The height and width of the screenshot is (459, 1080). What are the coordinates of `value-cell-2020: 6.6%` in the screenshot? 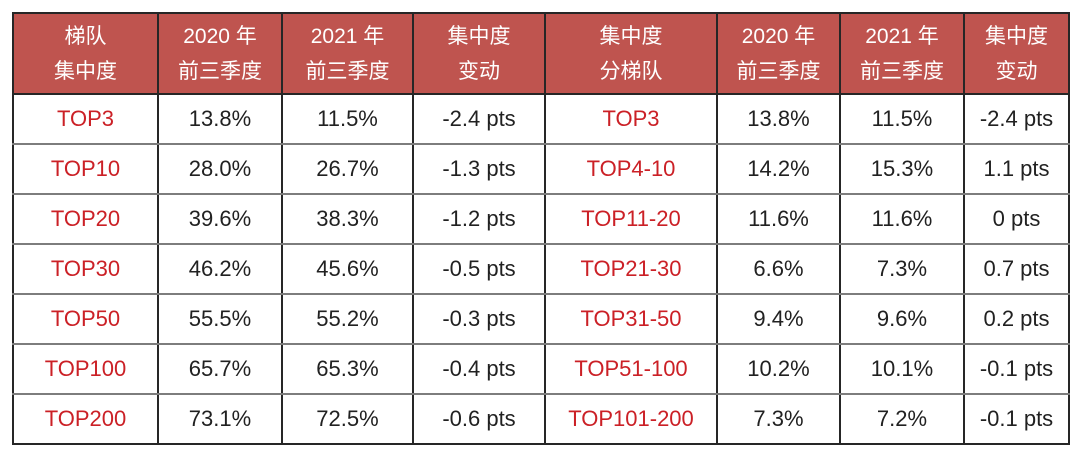 It's located at (778, 269).